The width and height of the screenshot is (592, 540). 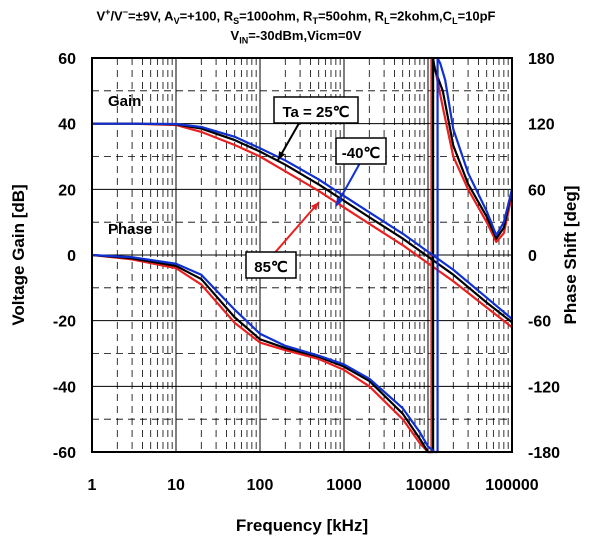 What do you see at coordinates (282, 155) in the screenshot?
I see `ta25-arrow-head` at bounding box center [282, 155].